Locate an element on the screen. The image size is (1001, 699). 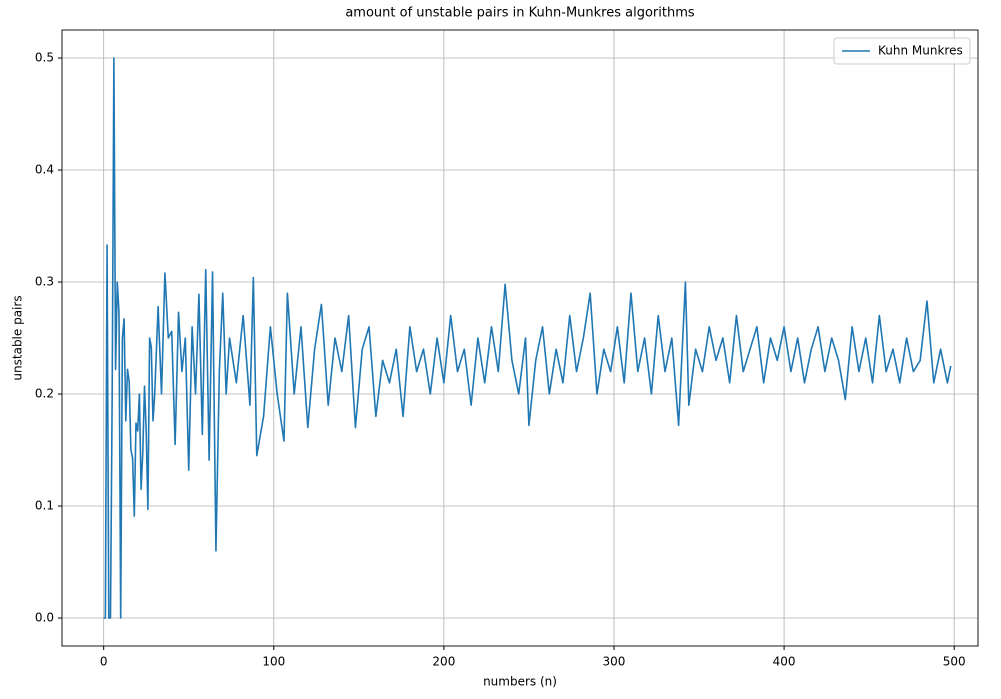
y-axis-label: unstable pairs is located at coordinates (18, 337).